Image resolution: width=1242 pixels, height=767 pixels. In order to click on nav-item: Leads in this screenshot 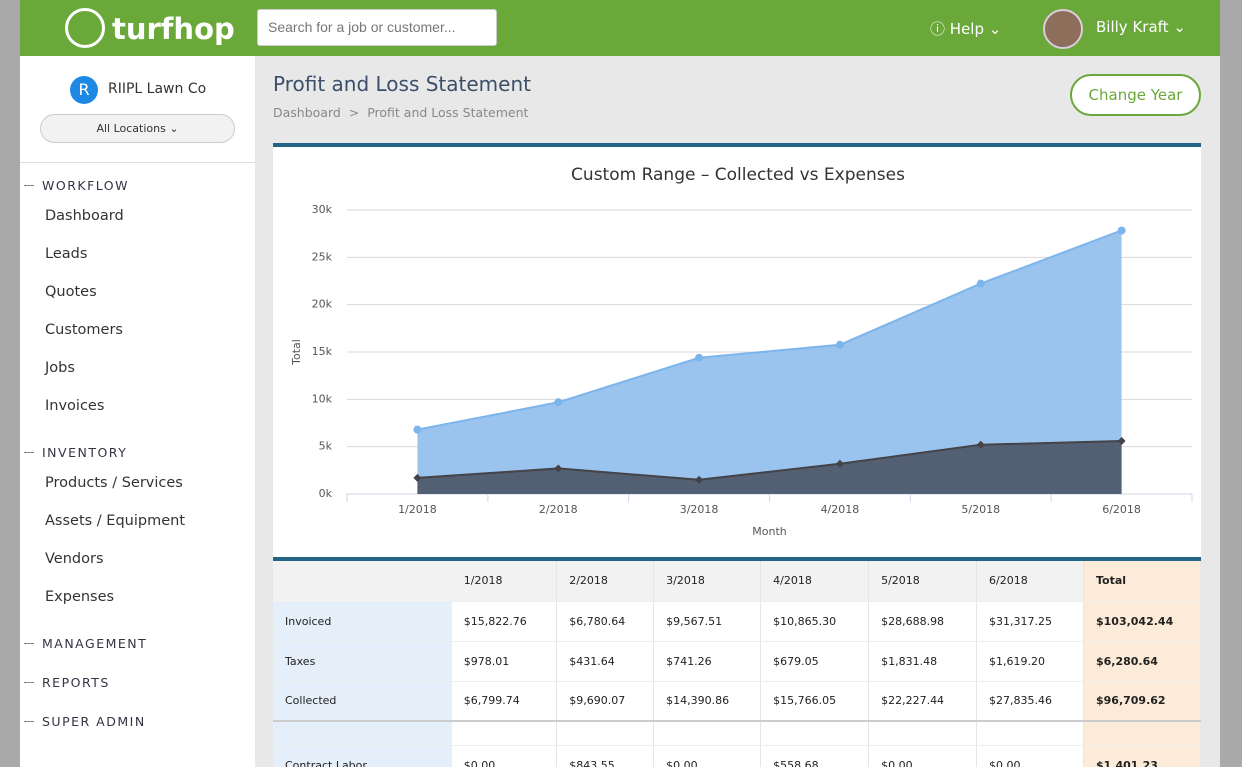, I will do `click(137, 267)`.